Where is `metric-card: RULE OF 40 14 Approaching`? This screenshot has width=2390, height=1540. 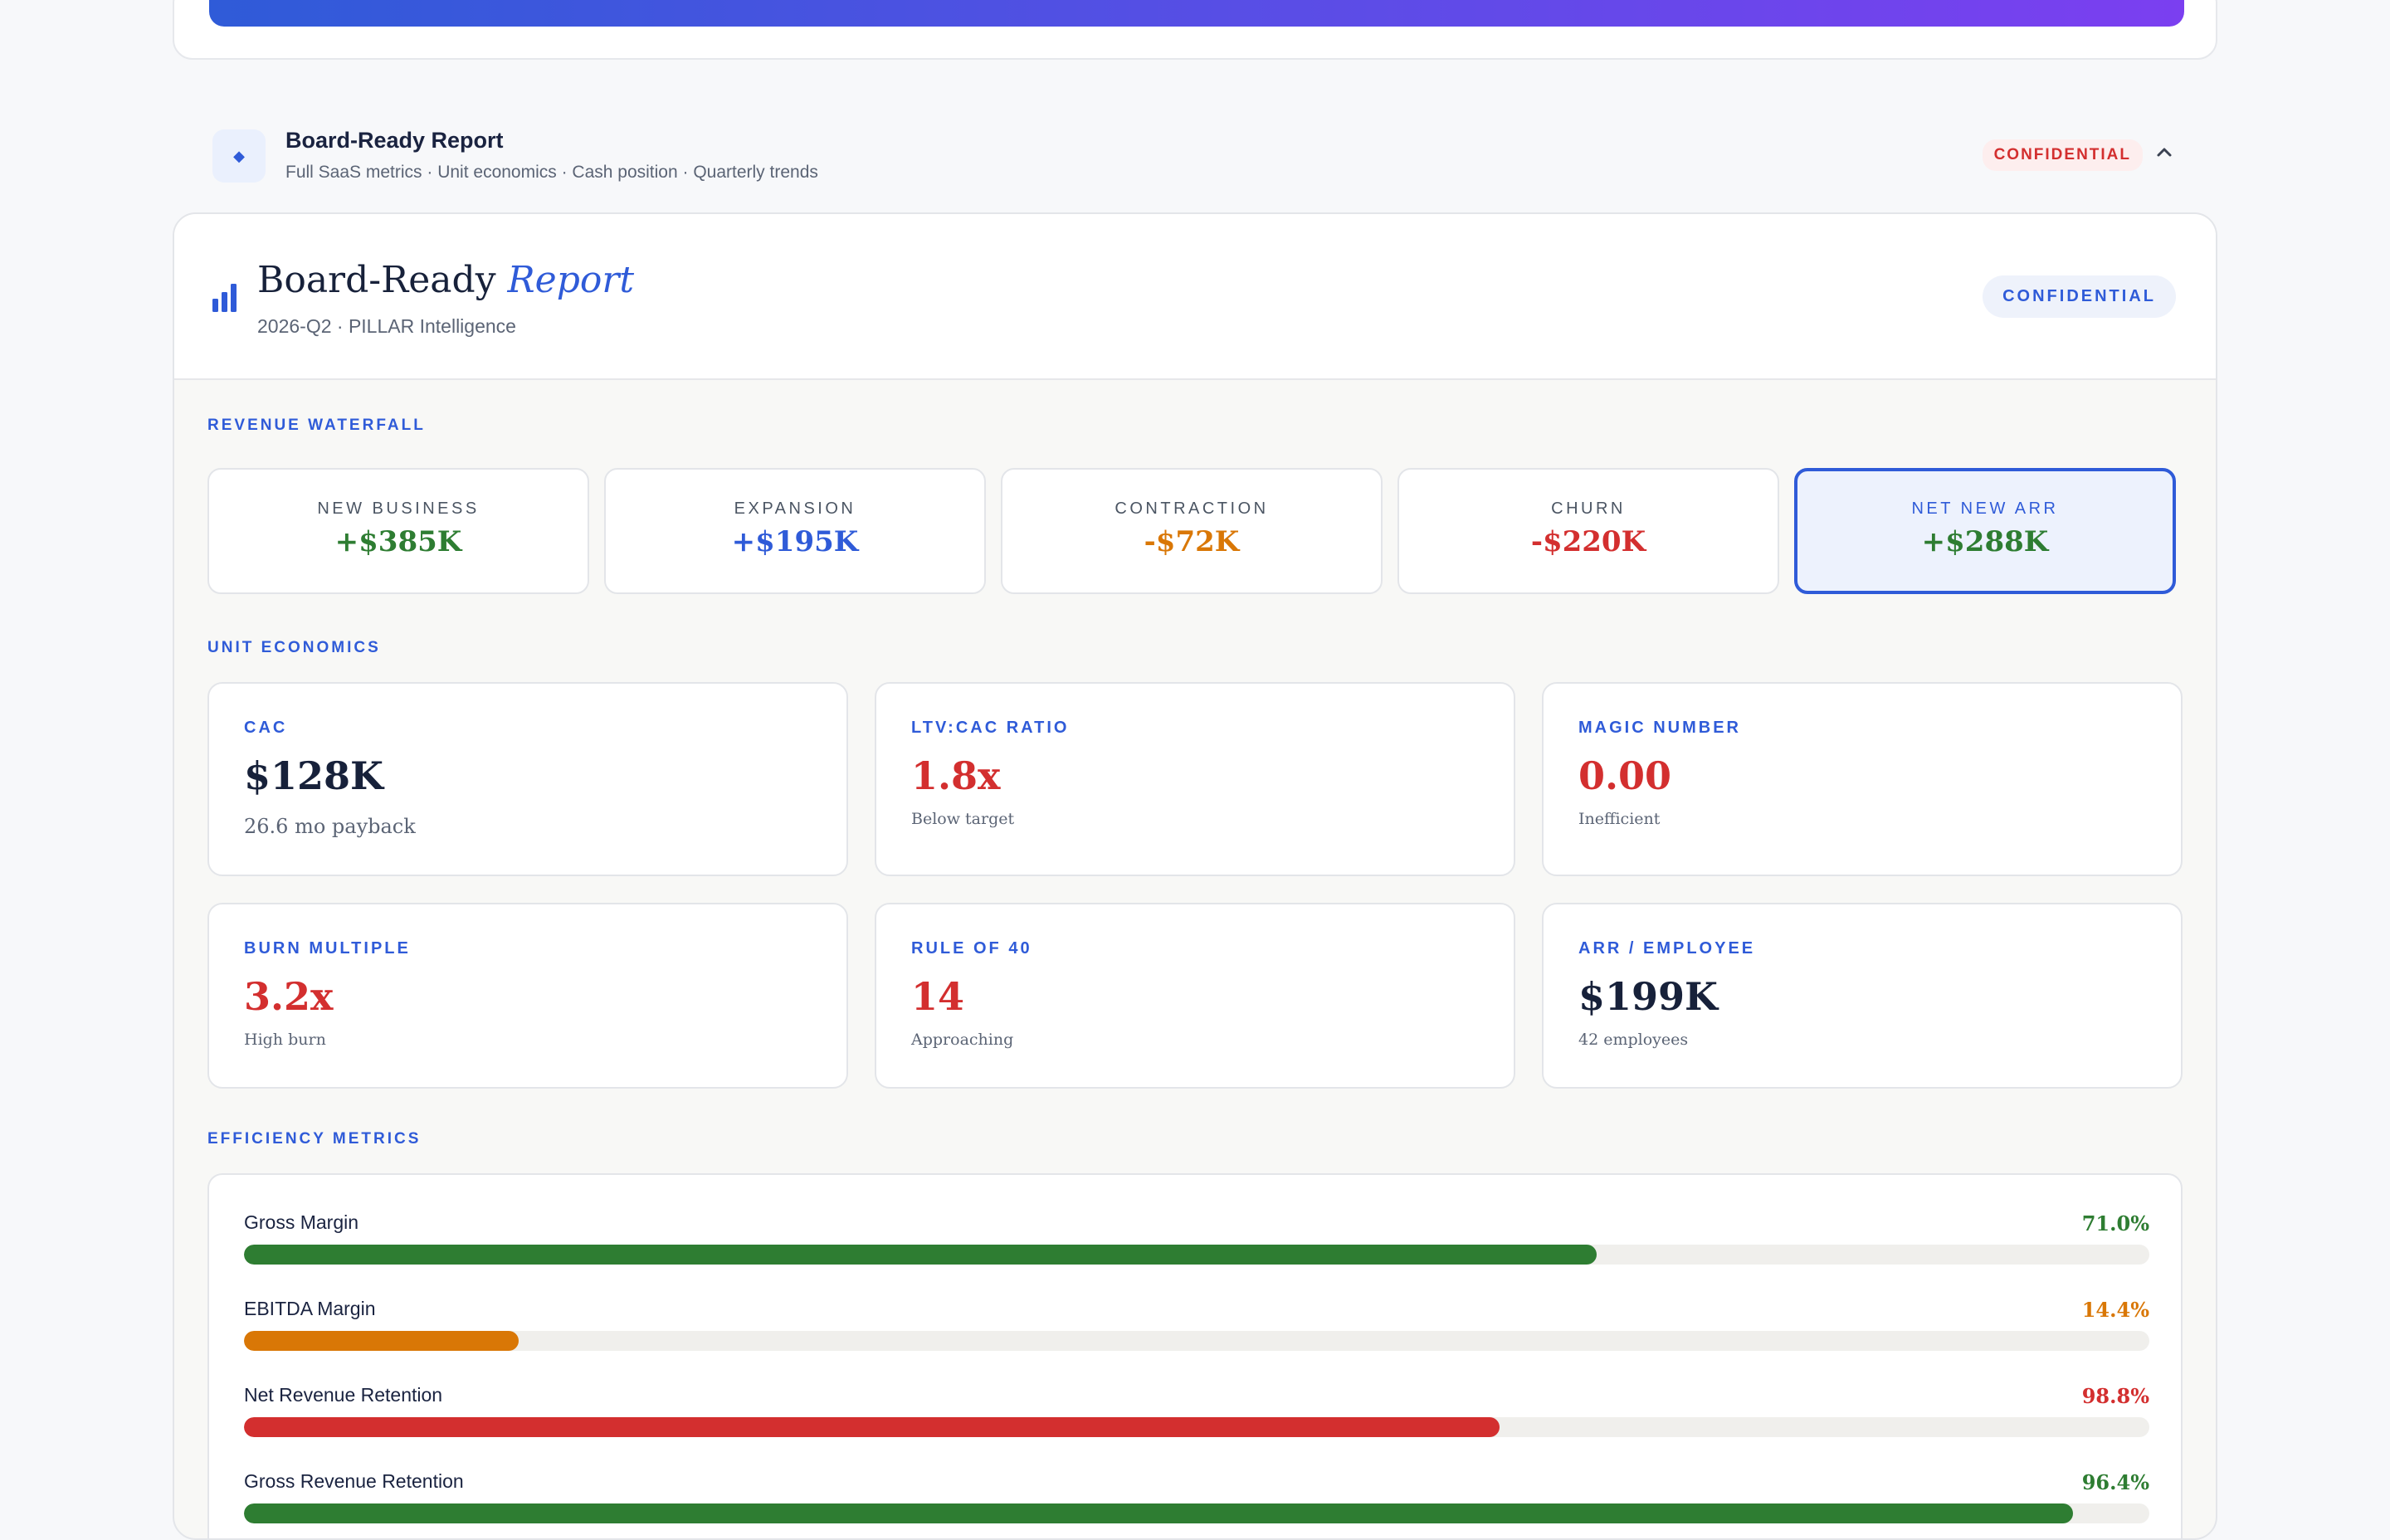 metric-card: RULE OF 40 14 Approaching is located at coordinates (1195, 996).